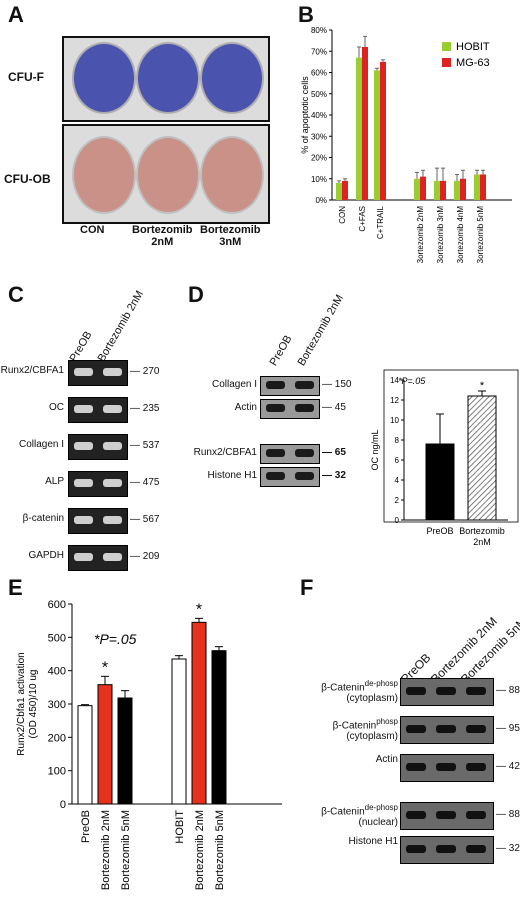 This screenshot has height=917, width=520. I want to click on y-tick-label: 70%, so click(319, 51).